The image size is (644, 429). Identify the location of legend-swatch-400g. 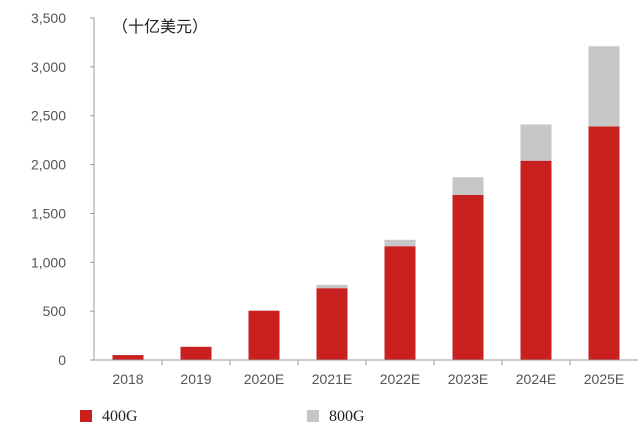
(86, 416).